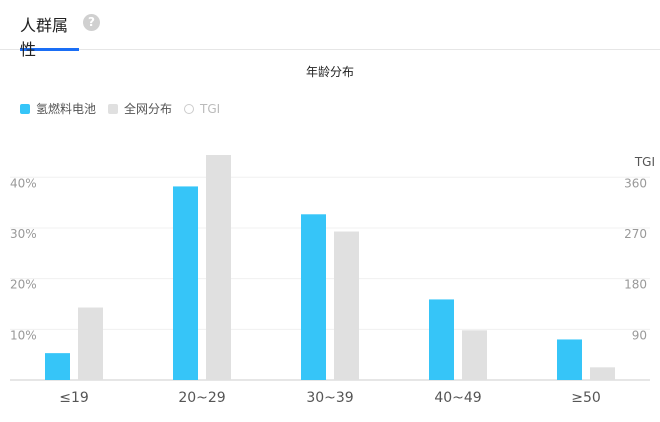  I want to click on legend: 氢燃料电池 全网分布 TGI, so click(126, 108).